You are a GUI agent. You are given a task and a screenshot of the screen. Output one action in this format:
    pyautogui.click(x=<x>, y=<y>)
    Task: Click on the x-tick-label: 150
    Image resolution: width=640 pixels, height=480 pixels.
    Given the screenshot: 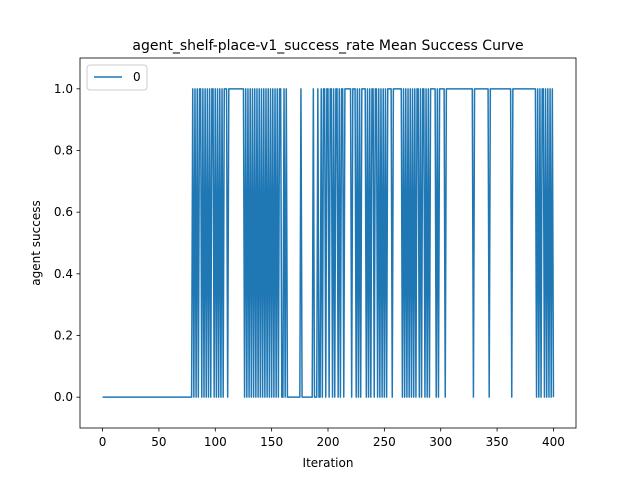 What is the action you would take?
    pyautogui.click(x=271, y=442)
    